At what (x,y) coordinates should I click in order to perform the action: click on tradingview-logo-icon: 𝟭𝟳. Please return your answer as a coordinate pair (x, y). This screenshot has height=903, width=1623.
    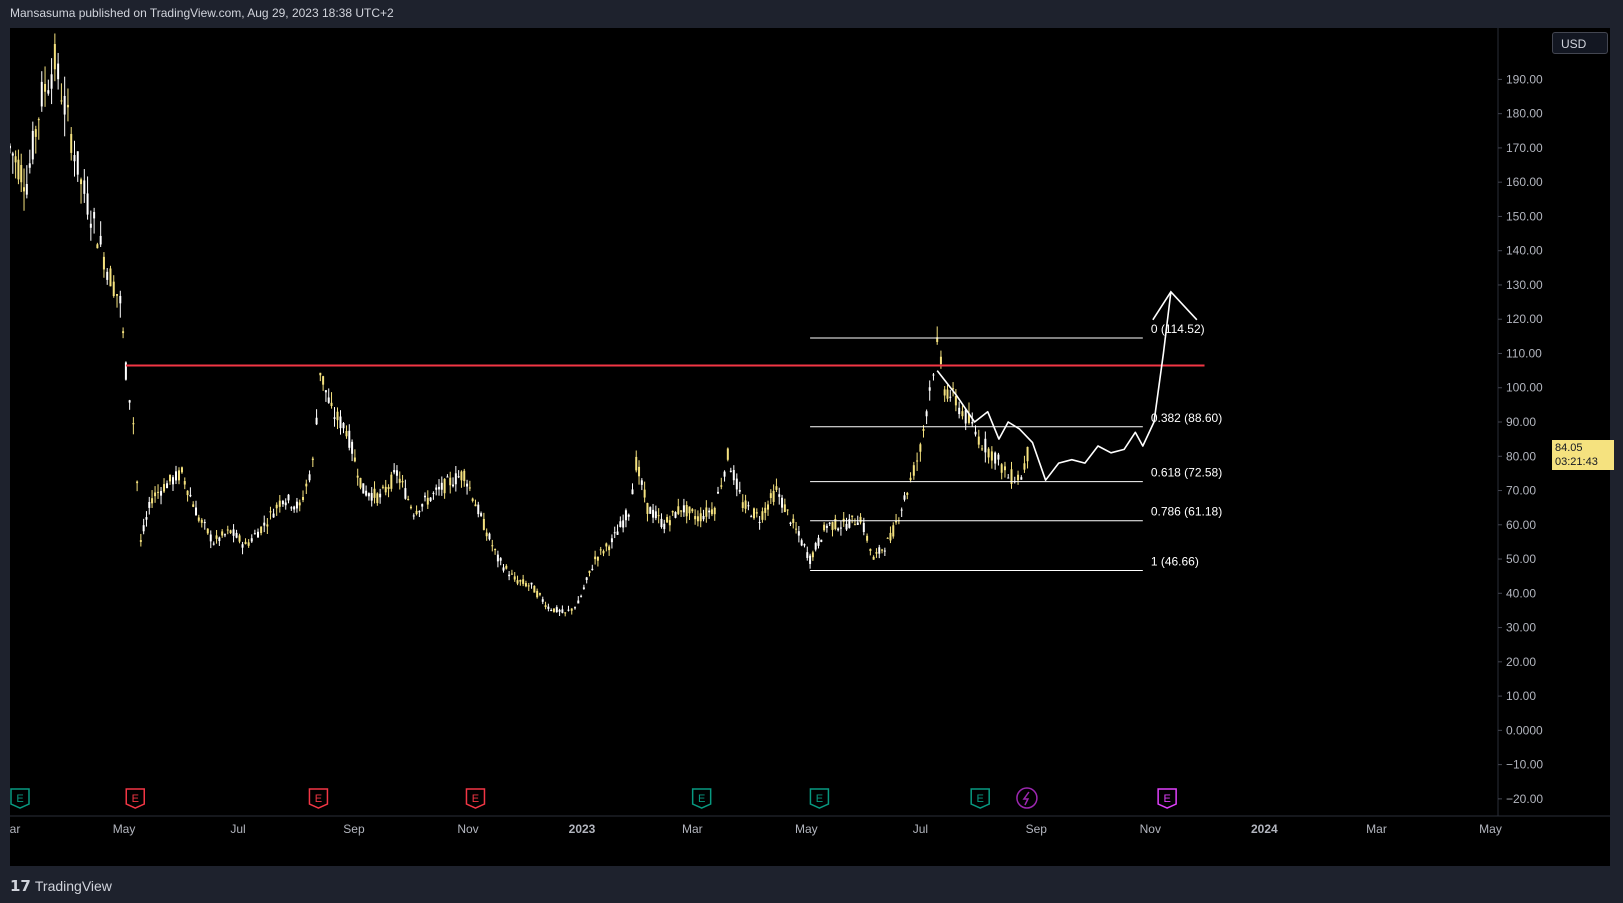
    Looking at the image, I should click on (20, 886).